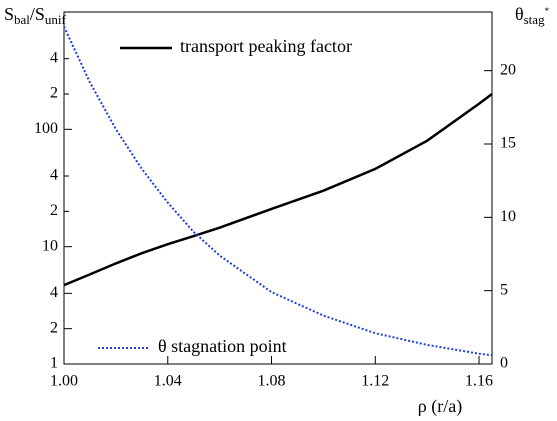 Image resolution: width=557 pixels, height=421 pixels. What do you see at coordinates (440, 406) in the screenshot?
I see `x-axis-label: ρ (r/a)` at bounding box center [440, 406].